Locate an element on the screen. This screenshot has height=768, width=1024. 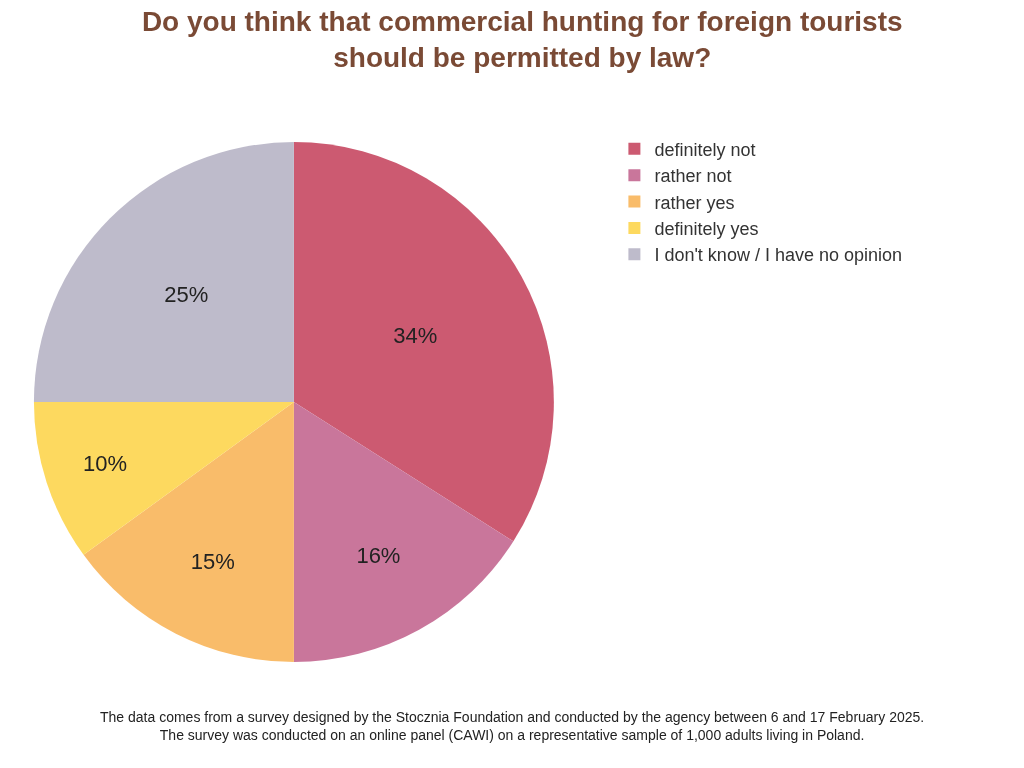
legend-label: rather not is located at coordinates (693, 176).